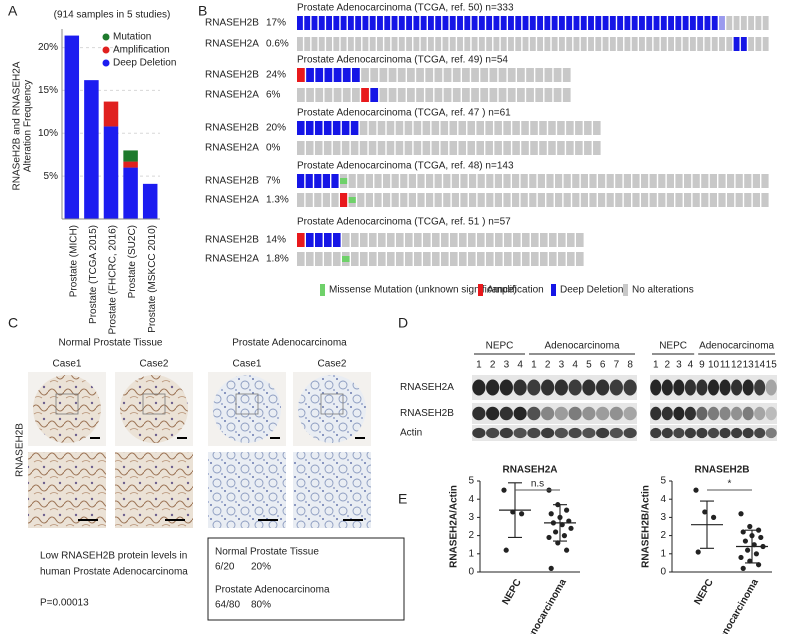 This screenshot has width=800, height=634. I want to click on y-tick-label: 0, so click(471, 572).